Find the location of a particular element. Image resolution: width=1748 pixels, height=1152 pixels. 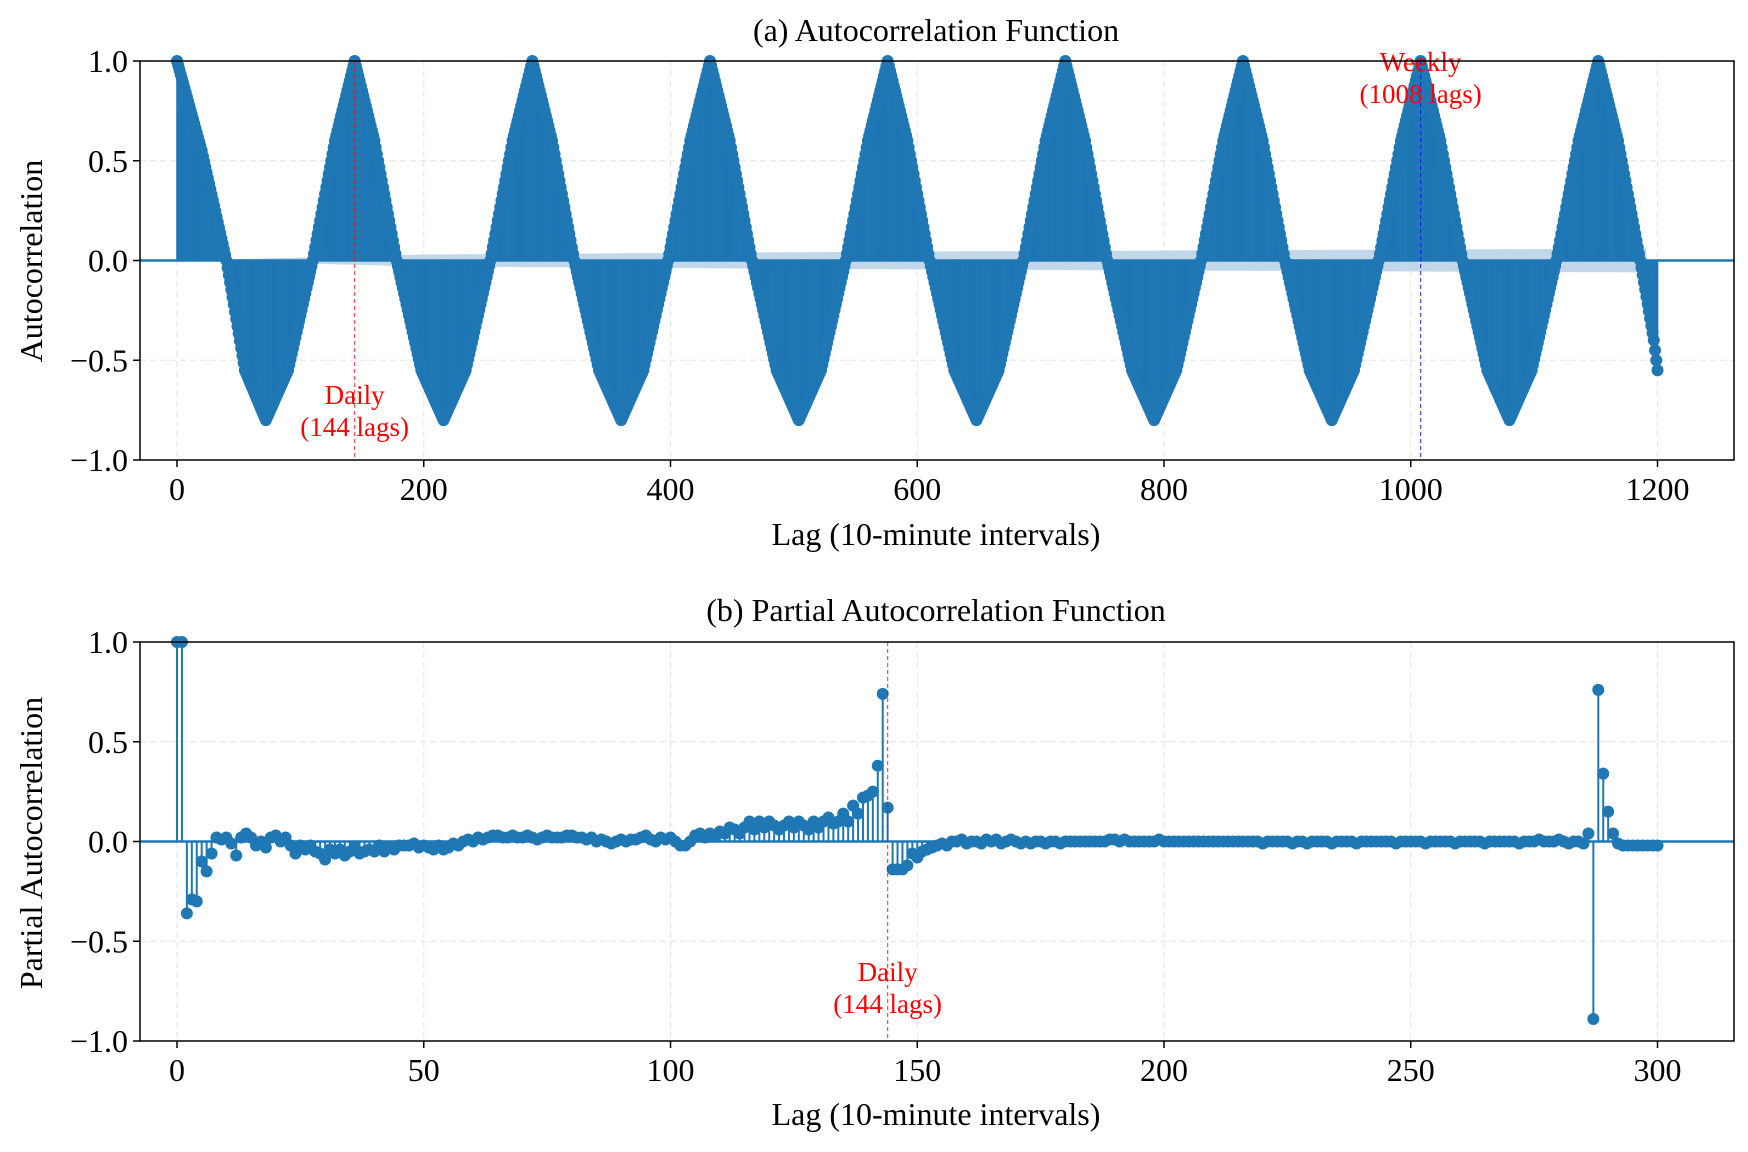

acf-title: (a) Autocorrelation Function is located at coordinates (936, 30).